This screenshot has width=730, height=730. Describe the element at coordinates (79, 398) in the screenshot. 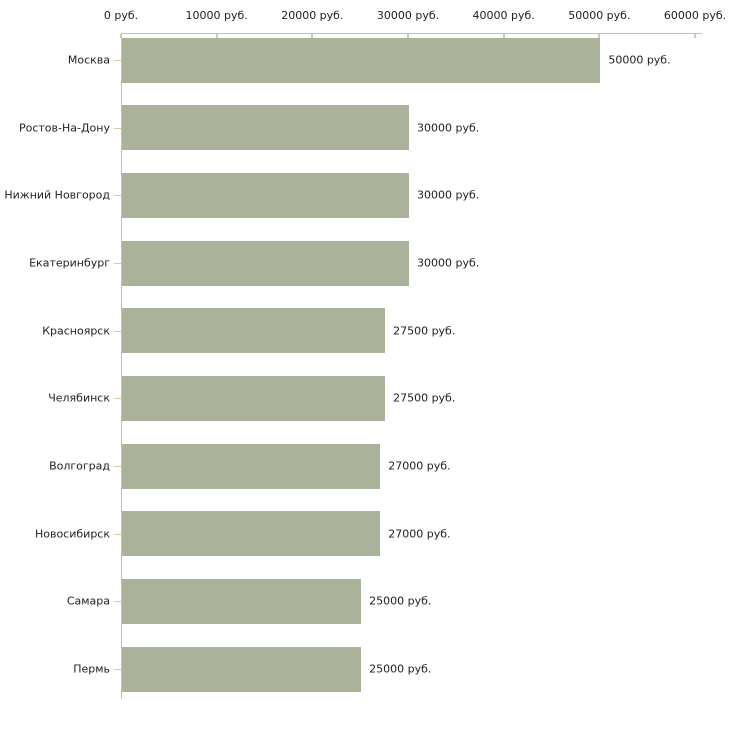

I see `category-label: Челябинск` at that location.